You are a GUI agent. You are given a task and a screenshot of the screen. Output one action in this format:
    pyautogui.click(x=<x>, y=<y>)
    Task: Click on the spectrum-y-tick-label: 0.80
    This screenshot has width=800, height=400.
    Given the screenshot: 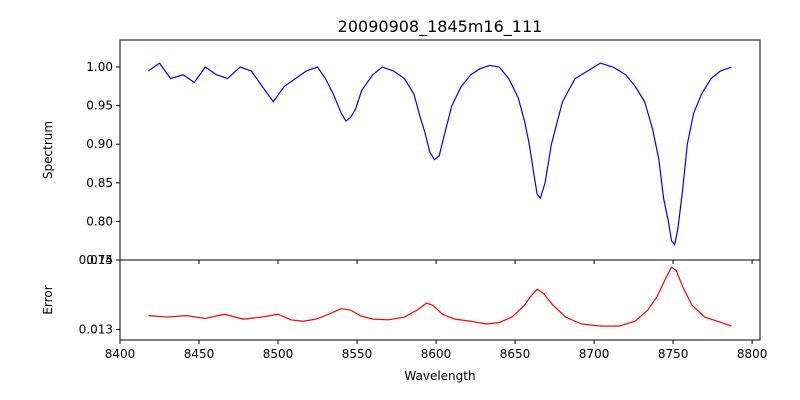 What is the action you would take?
    pyautogui.click(x=99, y=221)
    